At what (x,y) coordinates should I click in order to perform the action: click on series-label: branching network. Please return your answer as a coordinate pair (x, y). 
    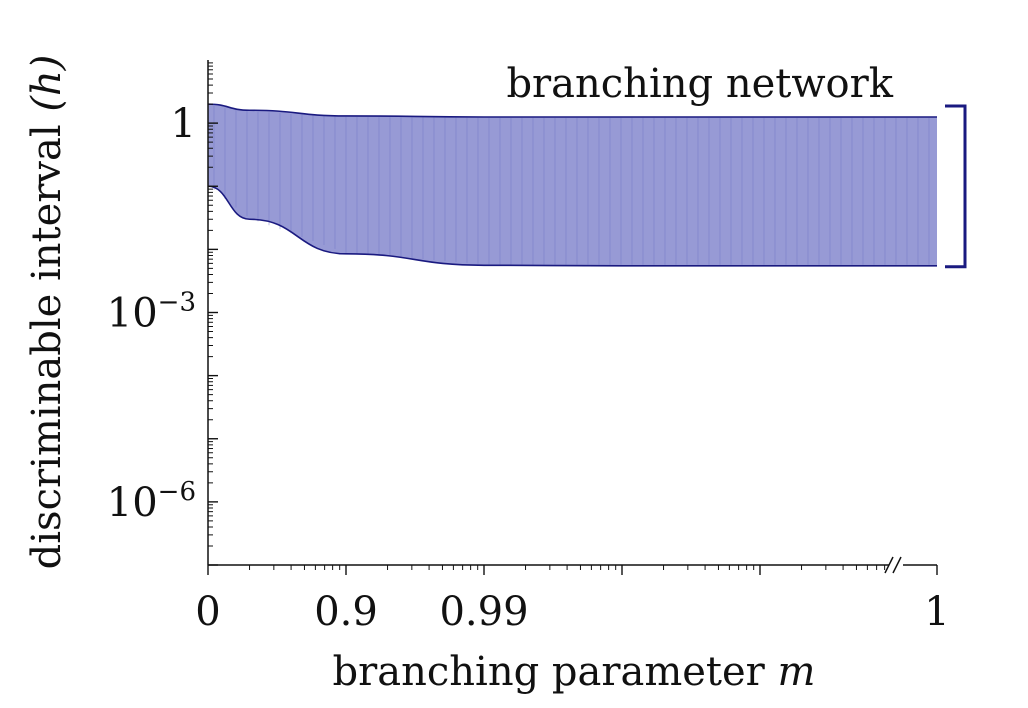
    Looking at the image, I should click on (699, 84).